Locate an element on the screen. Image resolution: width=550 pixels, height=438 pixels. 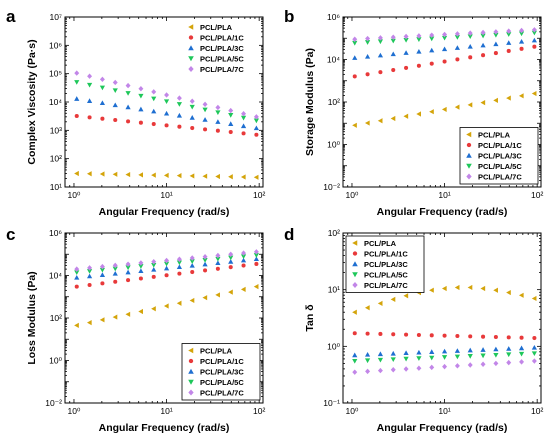
legend-frame is located at coordinates (221, 372).